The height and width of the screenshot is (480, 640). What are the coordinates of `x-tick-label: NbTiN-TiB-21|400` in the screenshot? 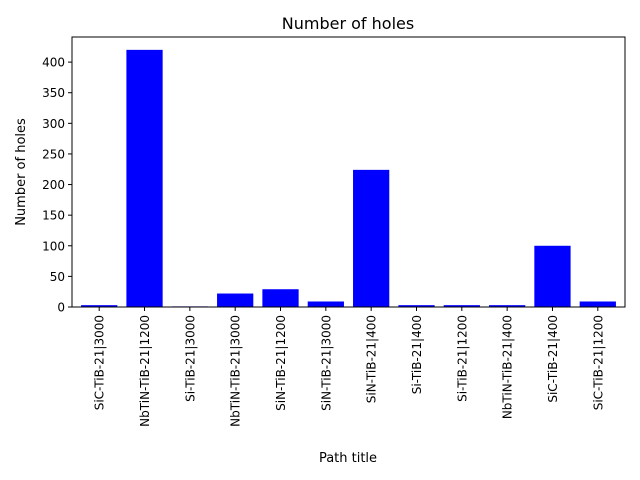 It's located at (508, 367).